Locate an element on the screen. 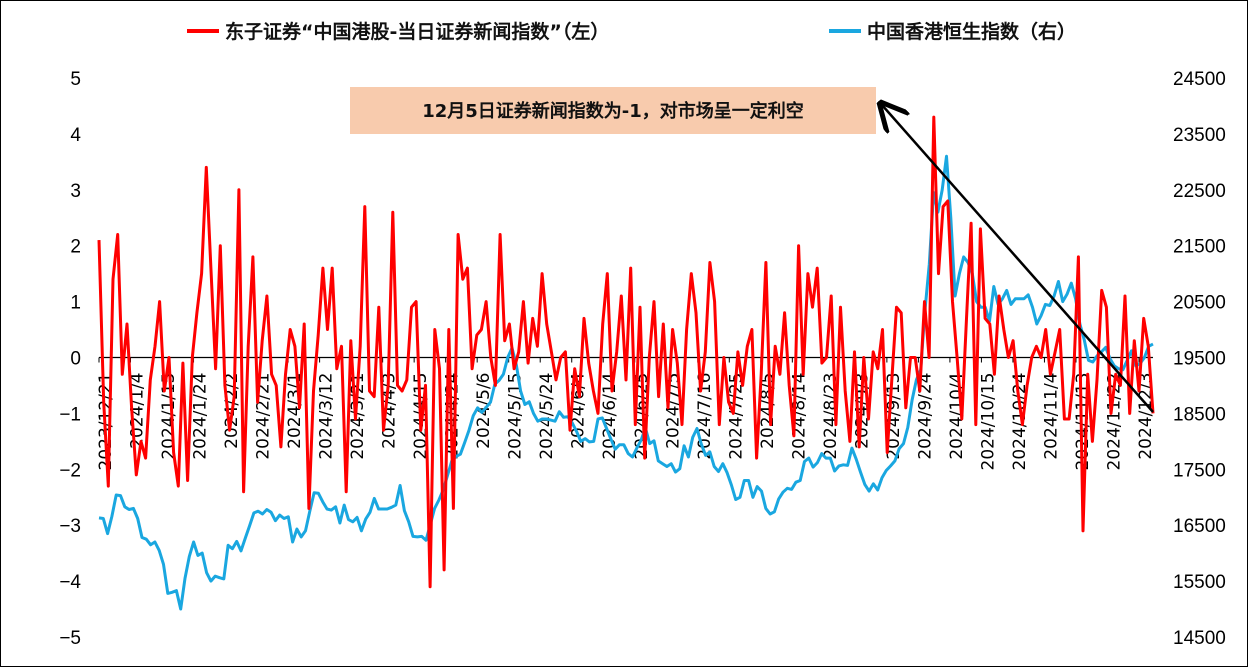  x-tick-label: 2024/11/4 is located at coordinates (1051, 416).